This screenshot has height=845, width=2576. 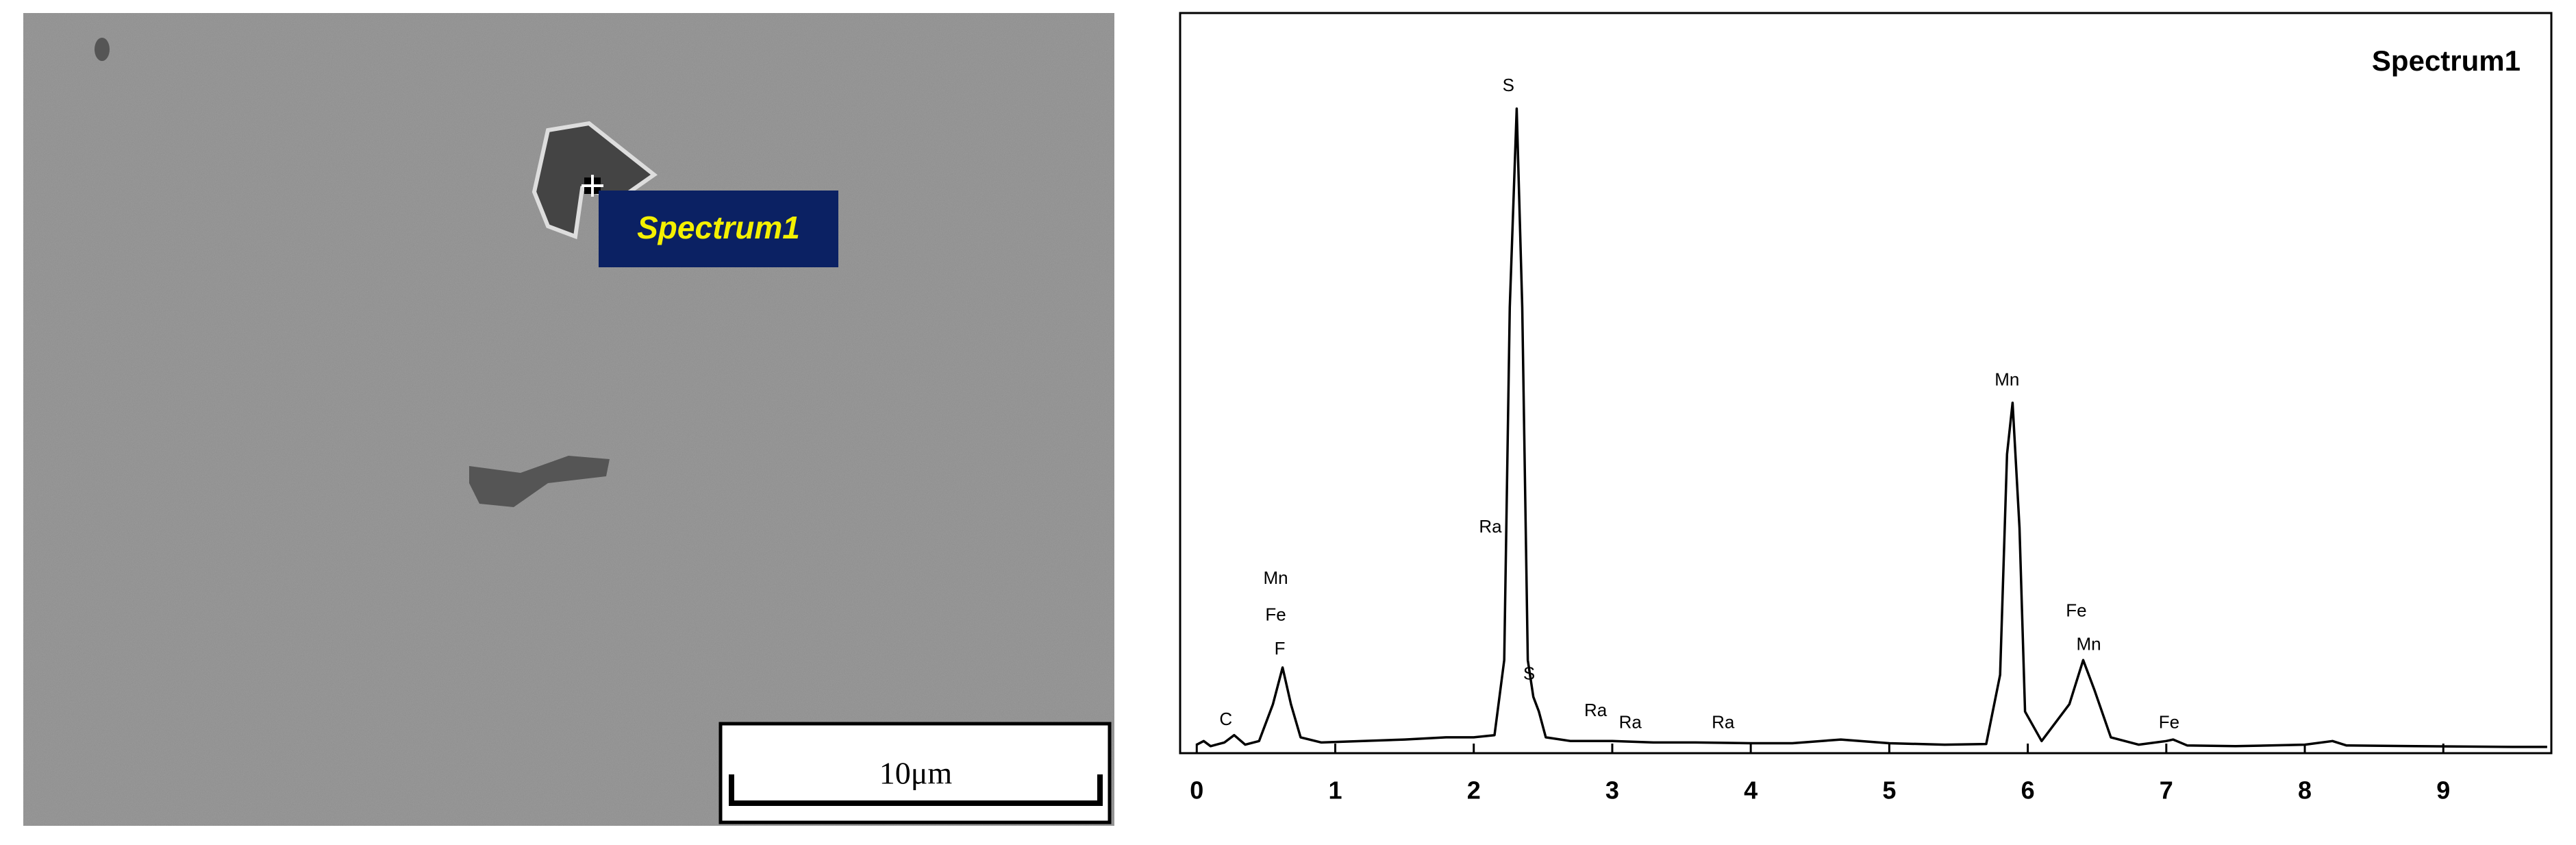 What do you see at coordinates (1612, 791) in the screenshot?
I see `x-tick-label: 3` at bounding box center [1612, 791].